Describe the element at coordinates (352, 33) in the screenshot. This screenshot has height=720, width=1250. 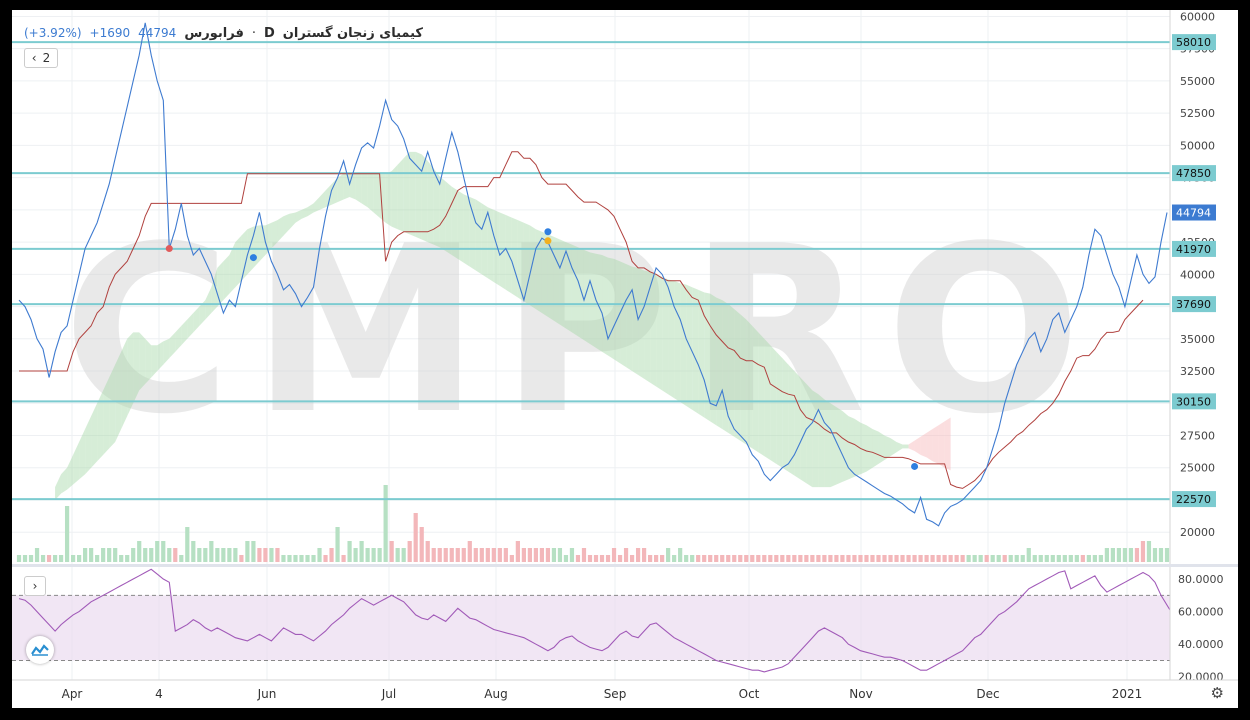
I see `symbol-name: کیمیای زنجان گستران` at that location.